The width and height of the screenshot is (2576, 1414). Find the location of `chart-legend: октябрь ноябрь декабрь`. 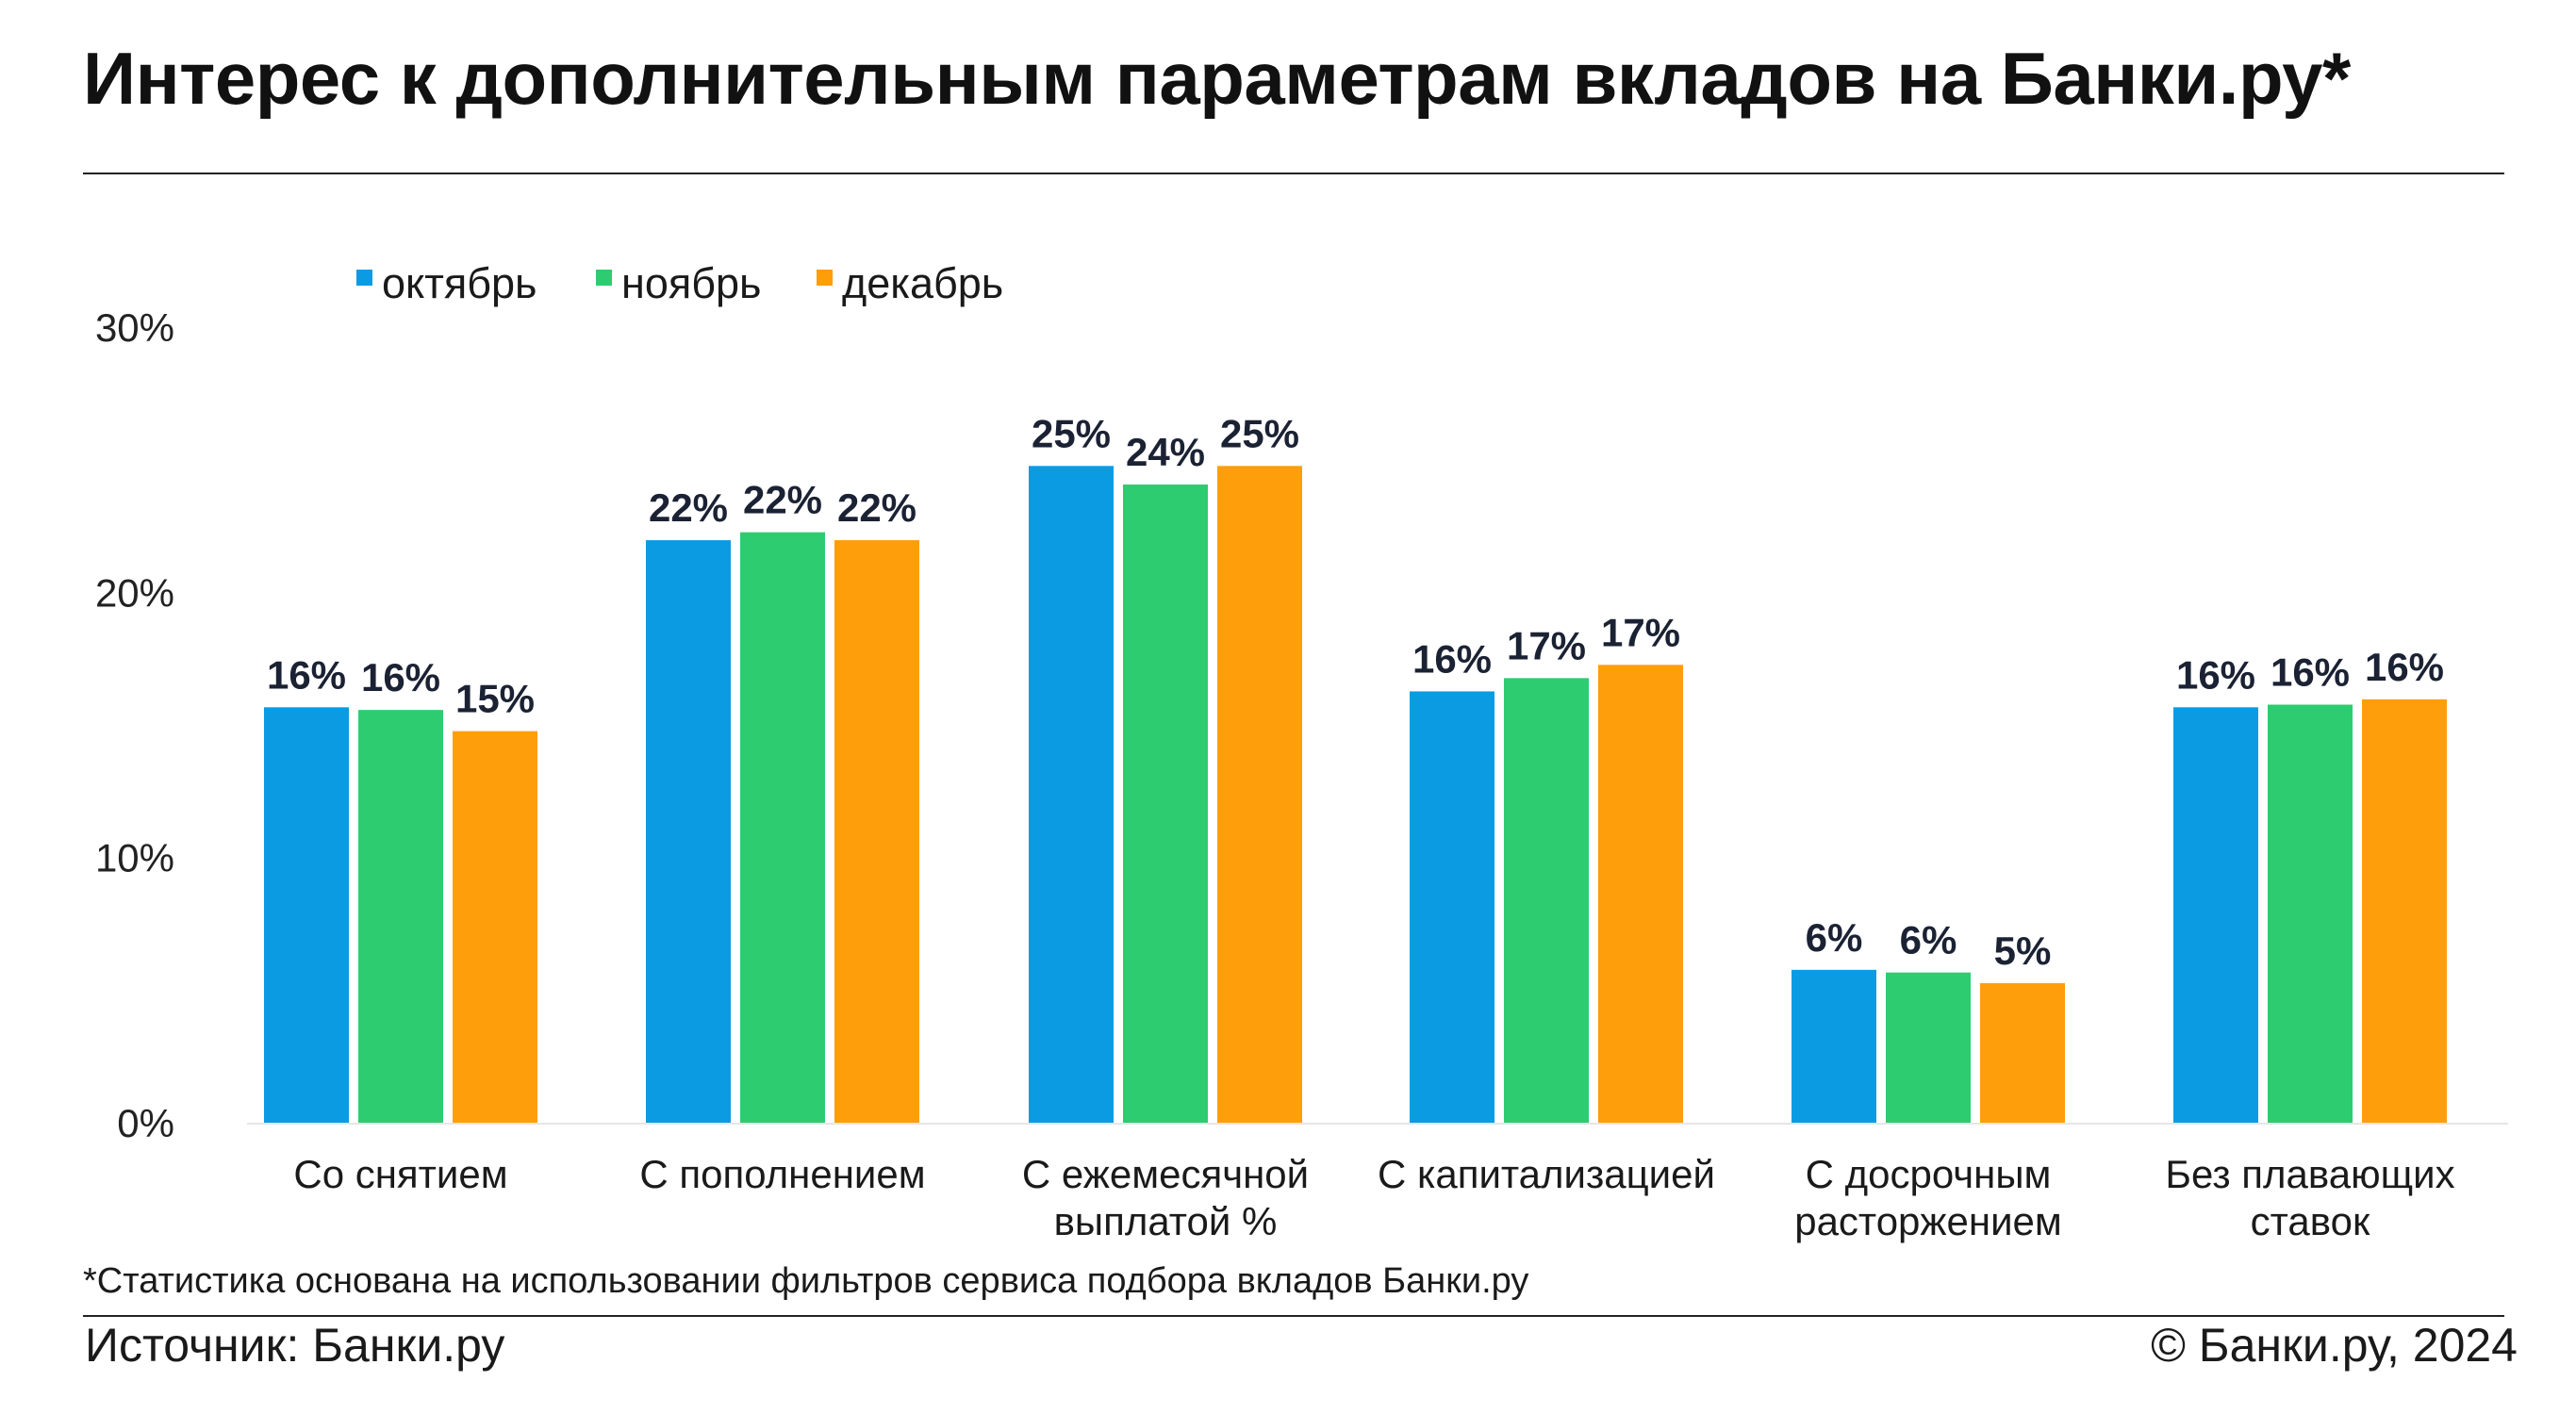

chart-legend: октябрь ноябрь декабрь is located at coordinates (679, 283).